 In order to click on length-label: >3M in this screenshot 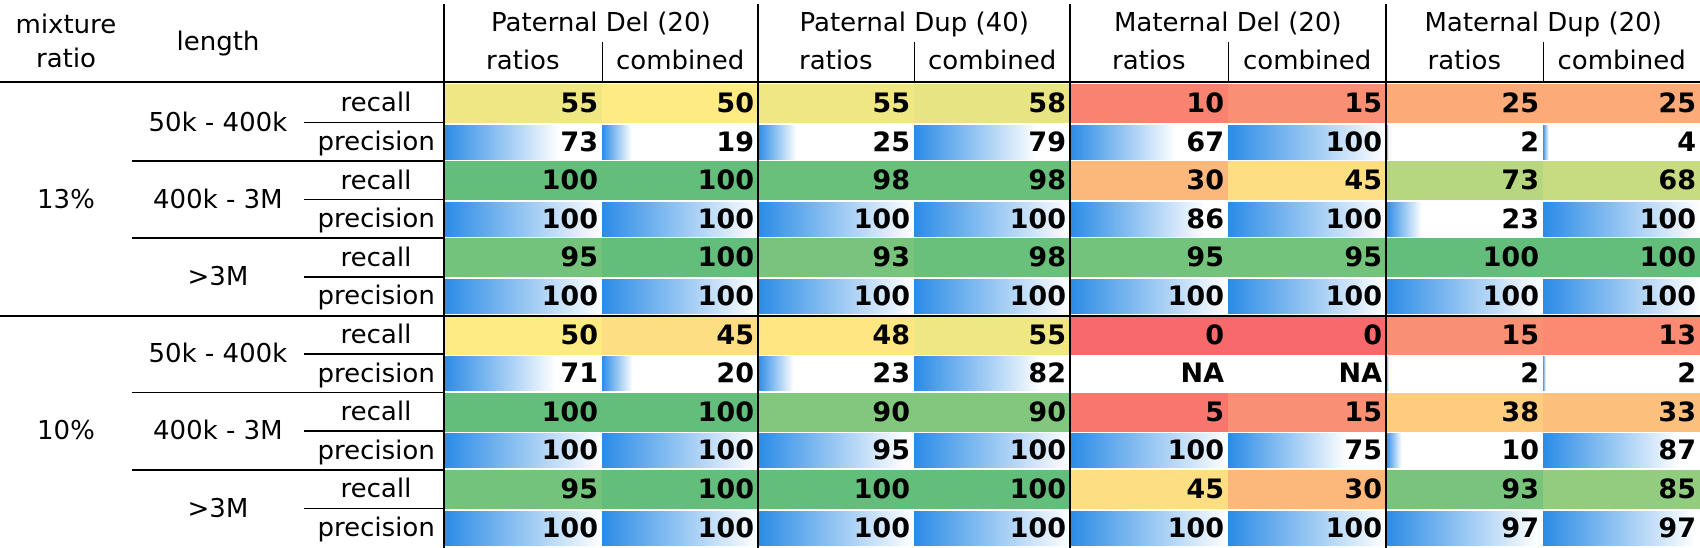, I will do `click(218, 508)`.